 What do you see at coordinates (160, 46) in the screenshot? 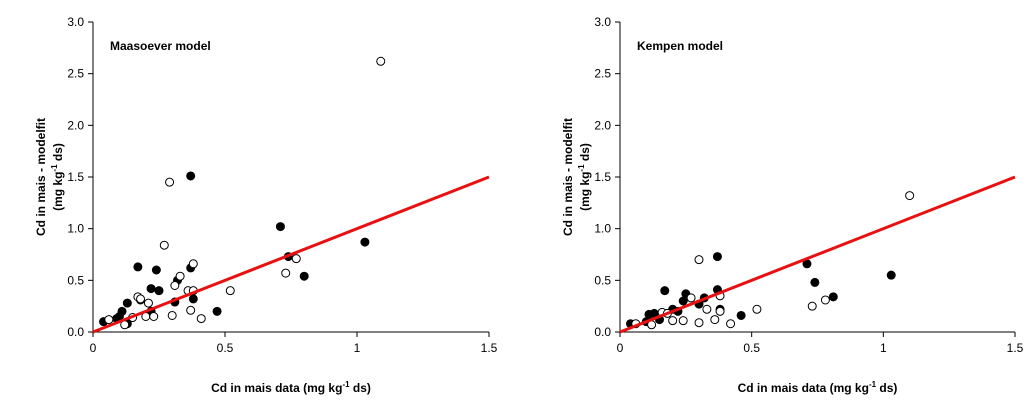
I see `chart-title: Maasoever model` at bounding box center [160, 46].